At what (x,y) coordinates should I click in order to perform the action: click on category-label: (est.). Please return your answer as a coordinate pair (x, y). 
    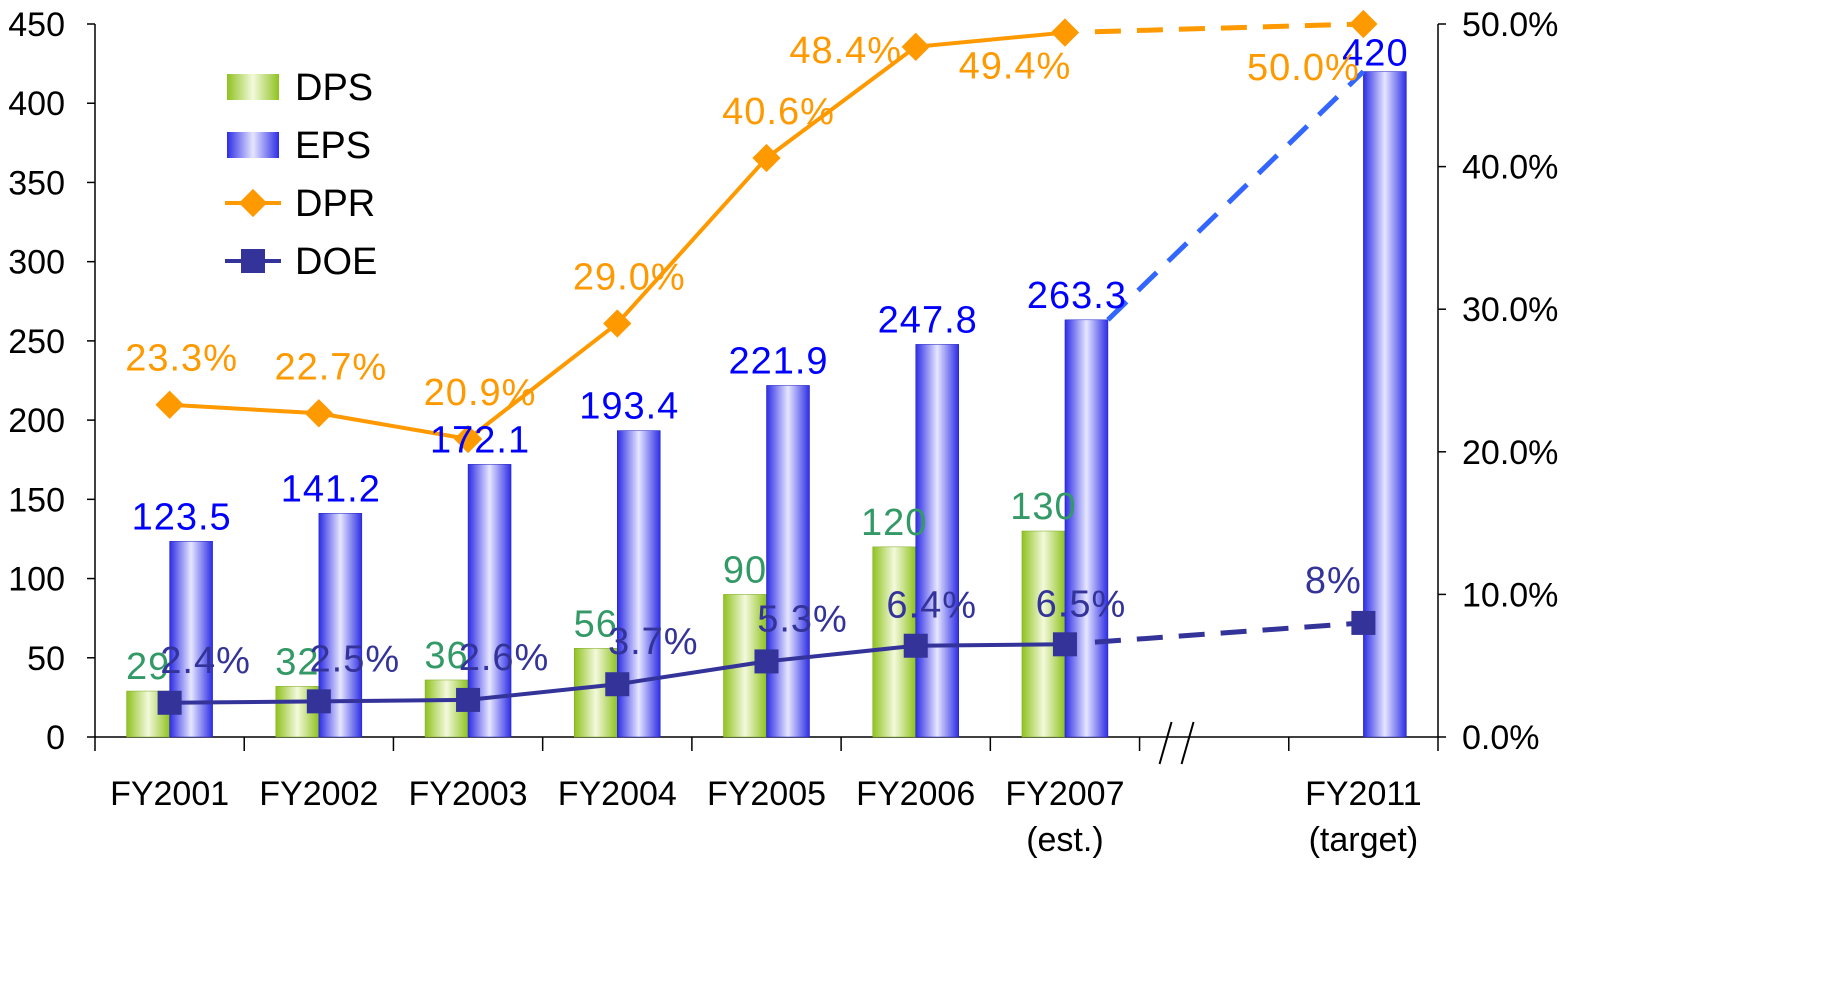
    Looking at the image, I should click on (1064, 840).